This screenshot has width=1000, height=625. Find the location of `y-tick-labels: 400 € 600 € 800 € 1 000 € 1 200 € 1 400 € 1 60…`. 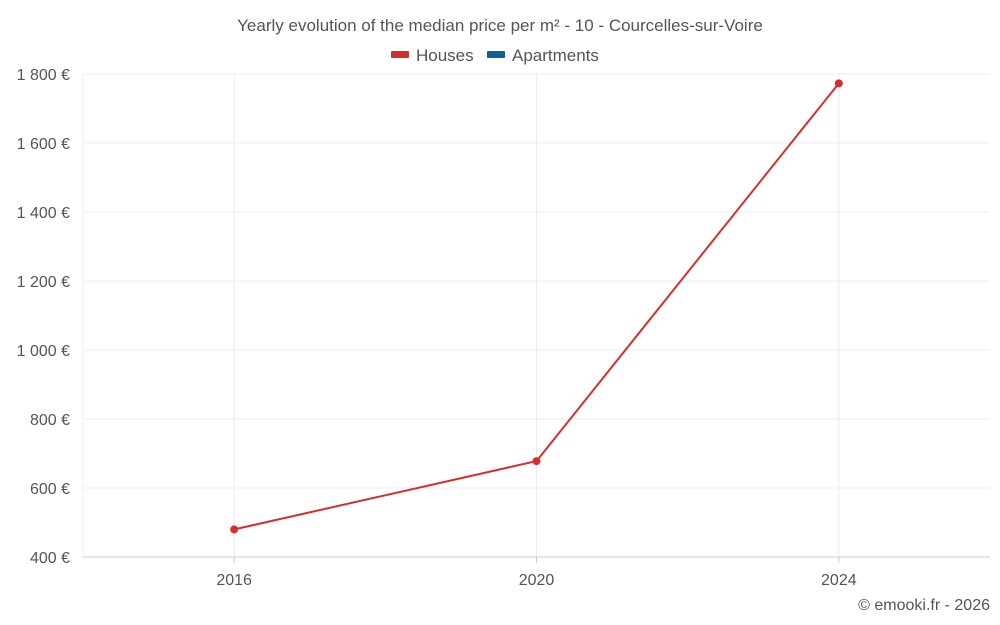

y-tick-labels: 400 € 600 € 800 € 1 000 € 1 200 € 1 400 € 1 60… is located at coordinates (43, 317).